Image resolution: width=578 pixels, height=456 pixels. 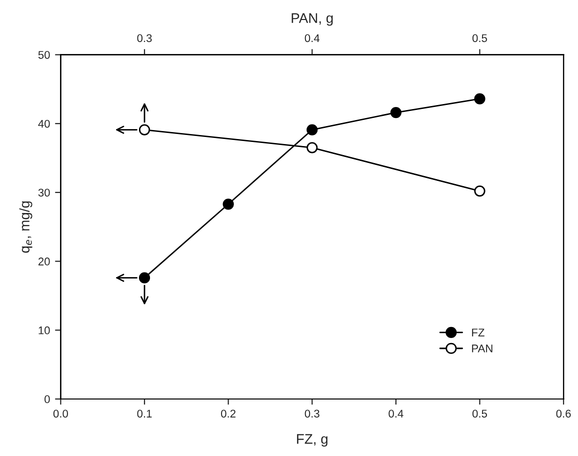 What do you see at coordinates (312, 19) in the screenshot?
I see `x2-axis-title: PAN, g` at bounding box center [312, 19].